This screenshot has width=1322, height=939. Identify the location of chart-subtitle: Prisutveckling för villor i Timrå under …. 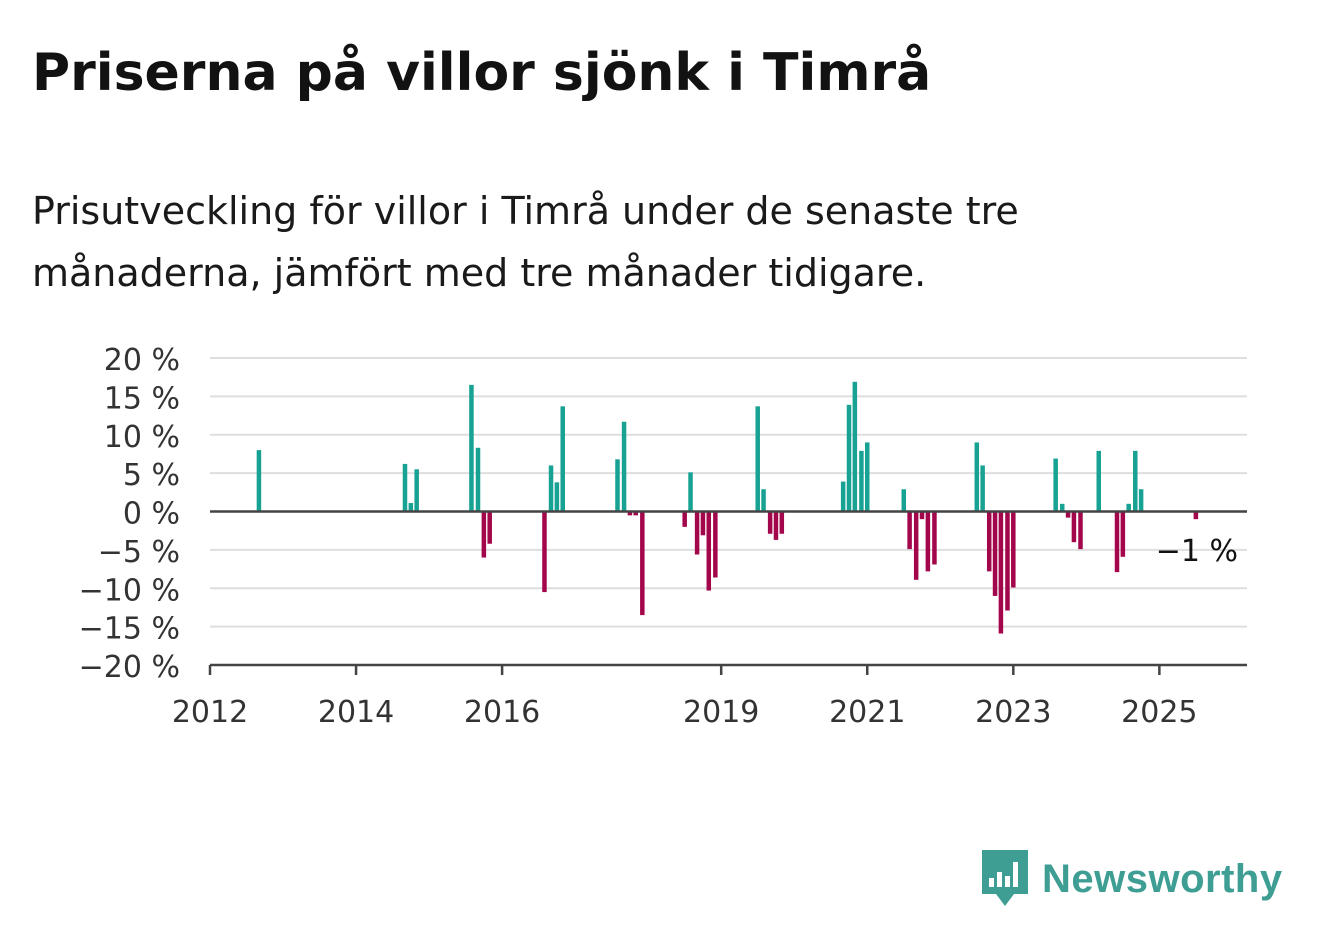
(525, 242).